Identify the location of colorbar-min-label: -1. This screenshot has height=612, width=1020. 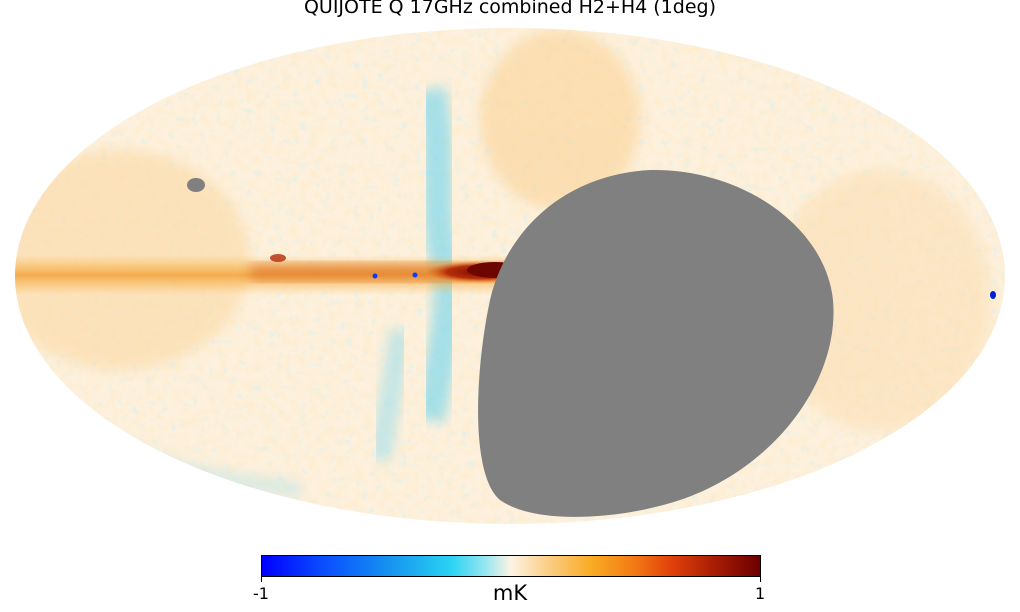
(261, 593).